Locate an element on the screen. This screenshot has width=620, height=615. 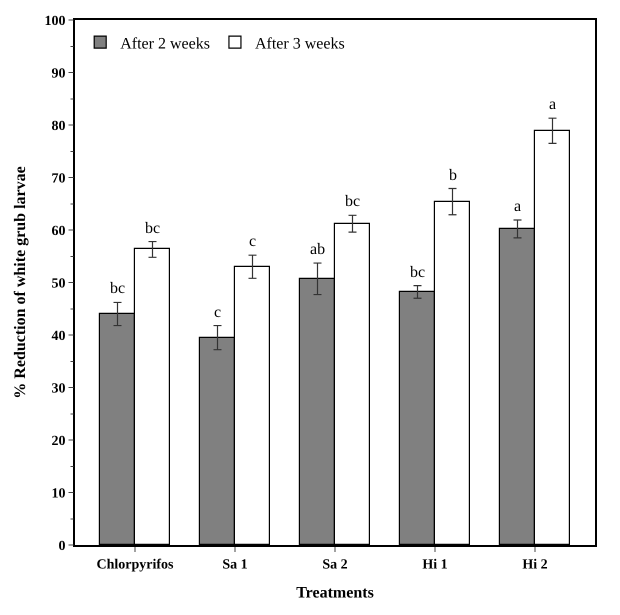
data-label: b is located at coordinates (453, 175).